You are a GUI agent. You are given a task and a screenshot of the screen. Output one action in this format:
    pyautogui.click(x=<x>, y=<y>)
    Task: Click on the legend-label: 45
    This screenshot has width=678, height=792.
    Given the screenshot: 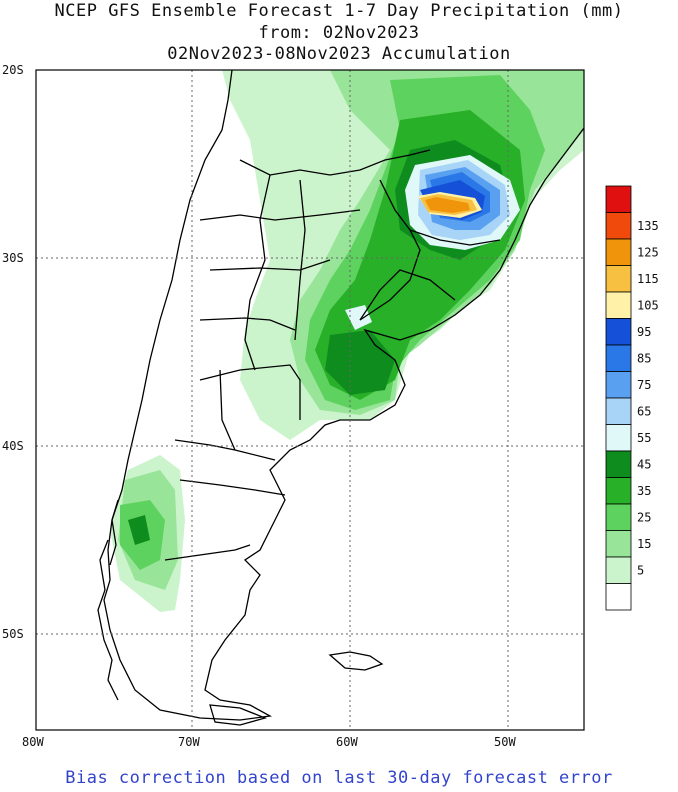 What is the action you would take?
    pyautogui.click(x=644, y=465)
    